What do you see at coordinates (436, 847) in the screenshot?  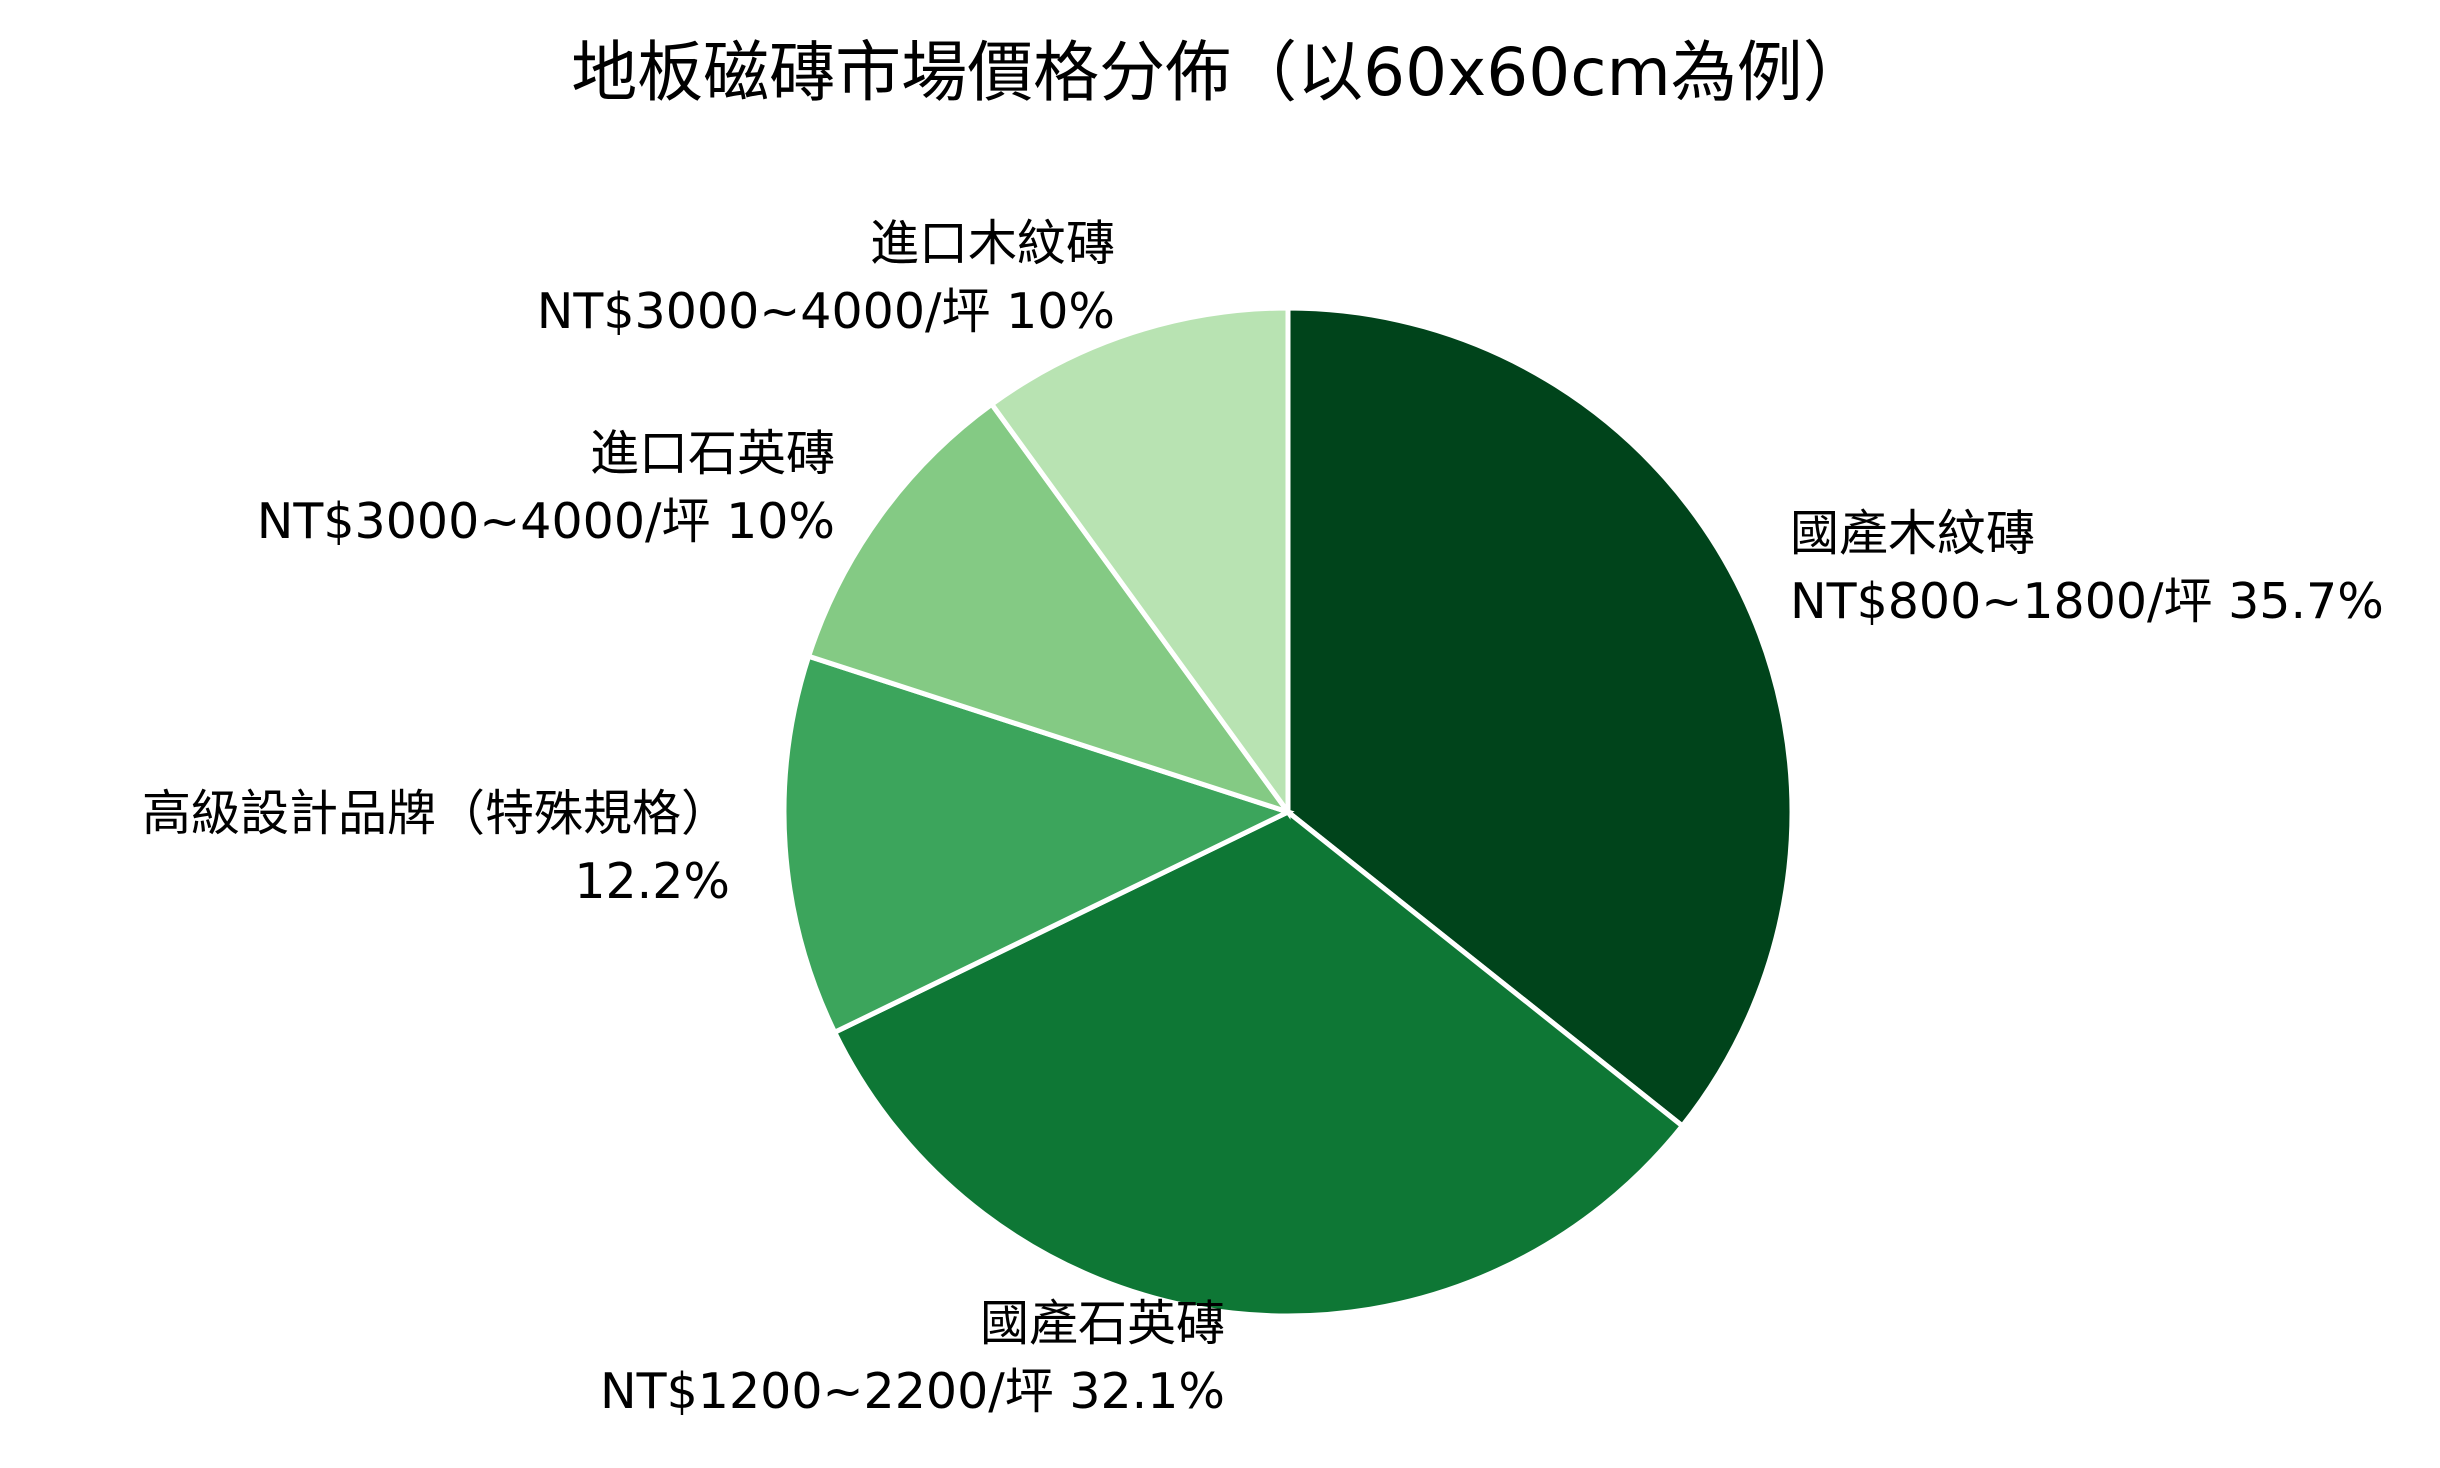 I see `slice-label-3: 高級設計品牌（特殊規格） 12.2%` at bounding box center [436, 847].